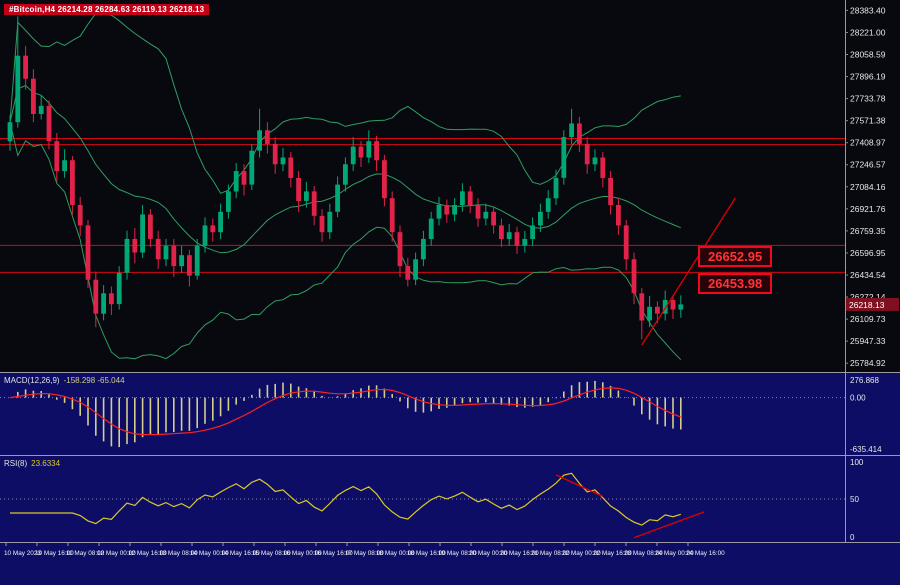 This screenshot has width=900, height=585. What do you see at coordinates (519, 553) in the screenshot?
I see `svg-text: 20 May 16:00` at bounding box center [519, 553].